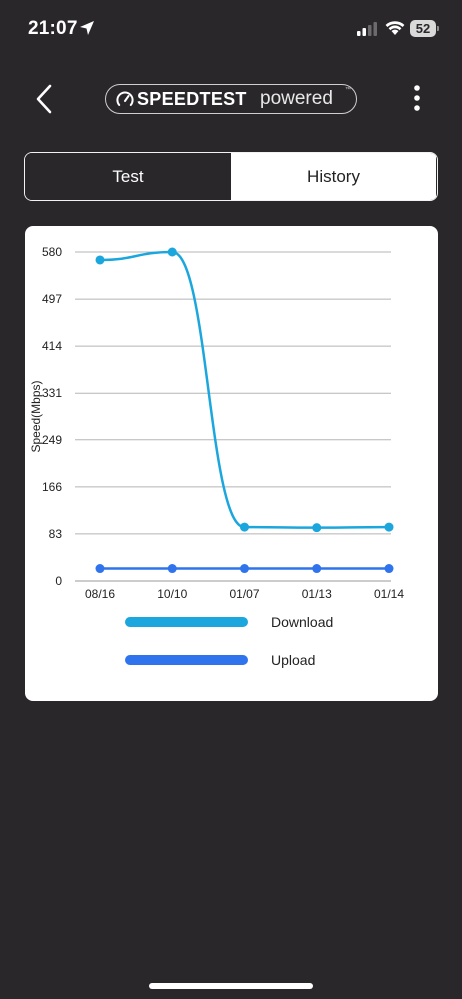 Image resolution: width=462 pixels, height=999 pixels. I want to click on legend-download-swatch, so click(186, 622).